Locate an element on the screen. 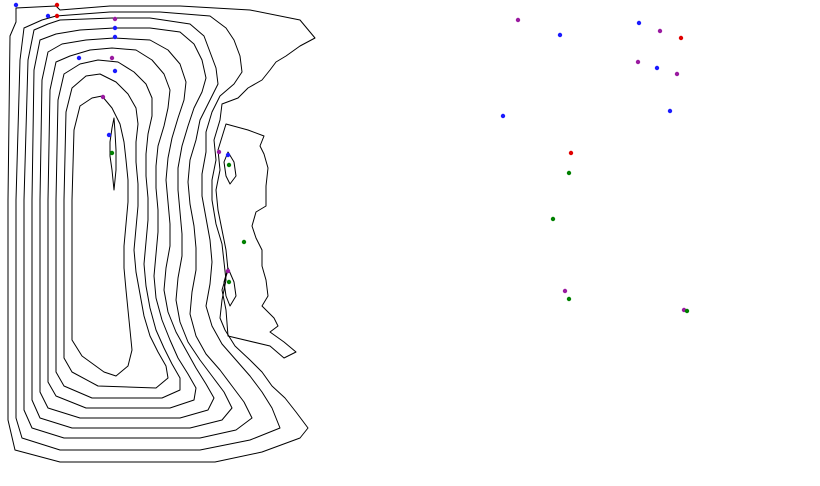 The image size is (820, 486). left-inner-spike is located at coordinates (113, 154).